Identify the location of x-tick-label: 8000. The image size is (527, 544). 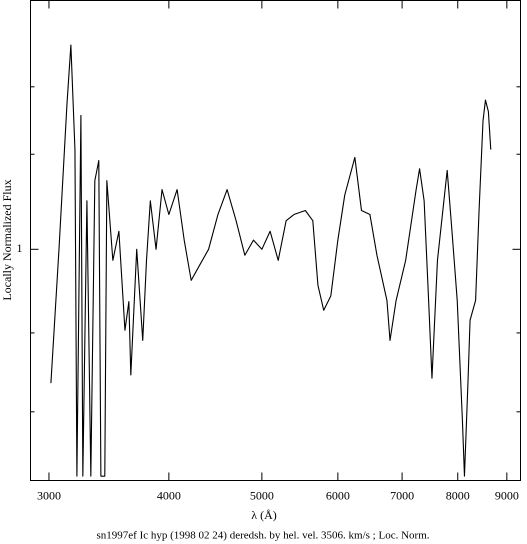
(458, 495).